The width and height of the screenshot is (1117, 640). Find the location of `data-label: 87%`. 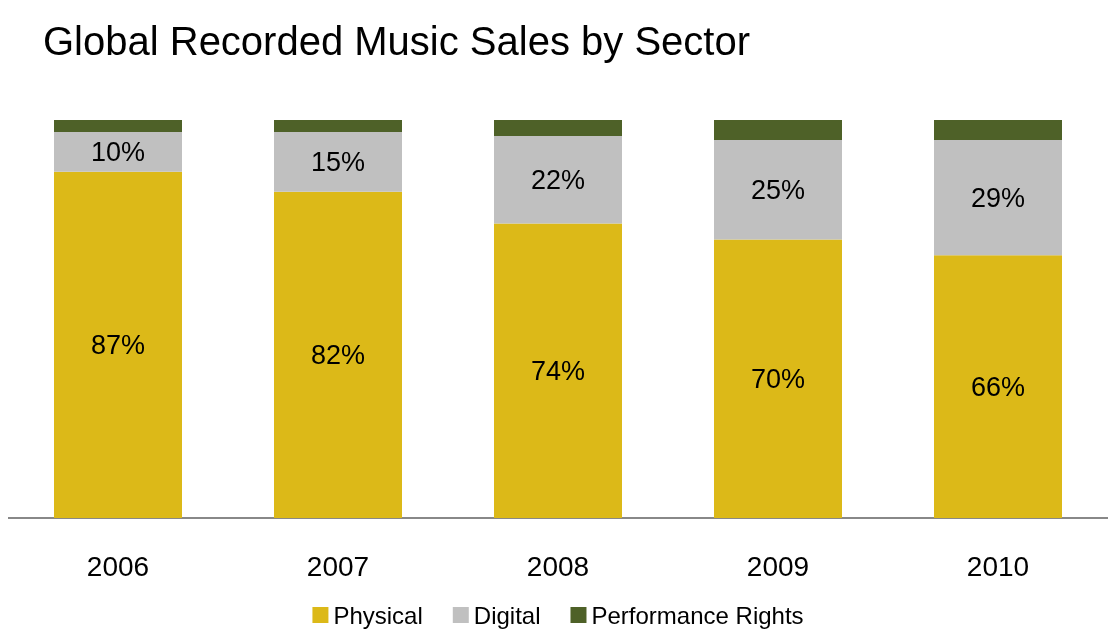

data-label: 87% is located at coordinates (118, 344).